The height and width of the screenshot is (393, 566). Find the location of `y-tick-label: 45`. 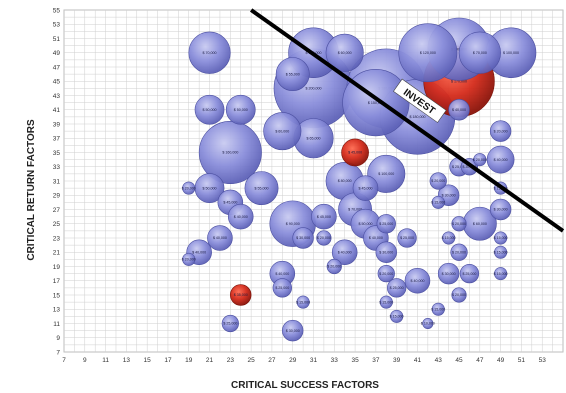

y-tick-label: 45 is located at coordinates (57, 82).